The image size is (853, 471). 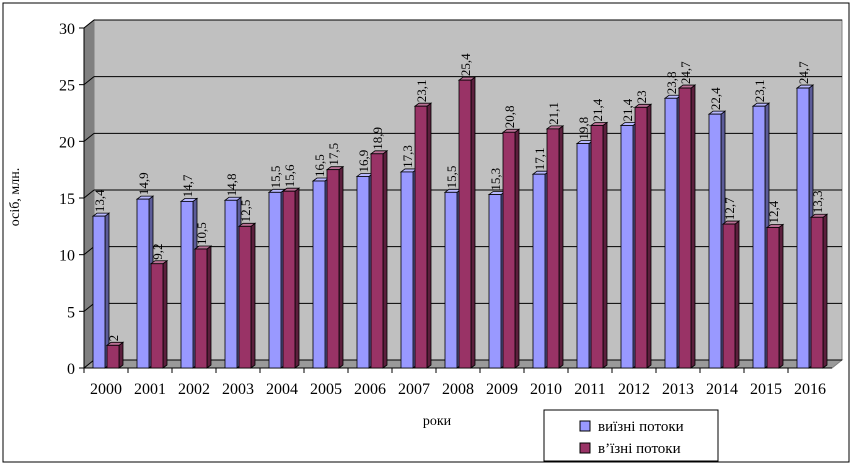 I want to click on x-tick-label: 2004, so click(x=282, y=389).